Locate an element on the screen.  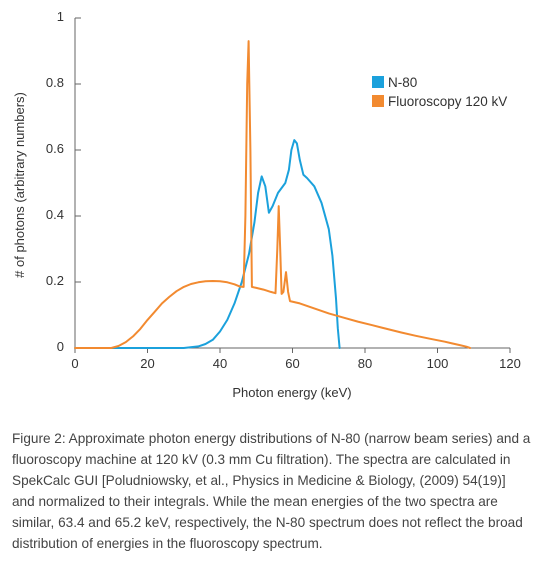
x-tick-label: 0 is located at coordinates (74, 363).